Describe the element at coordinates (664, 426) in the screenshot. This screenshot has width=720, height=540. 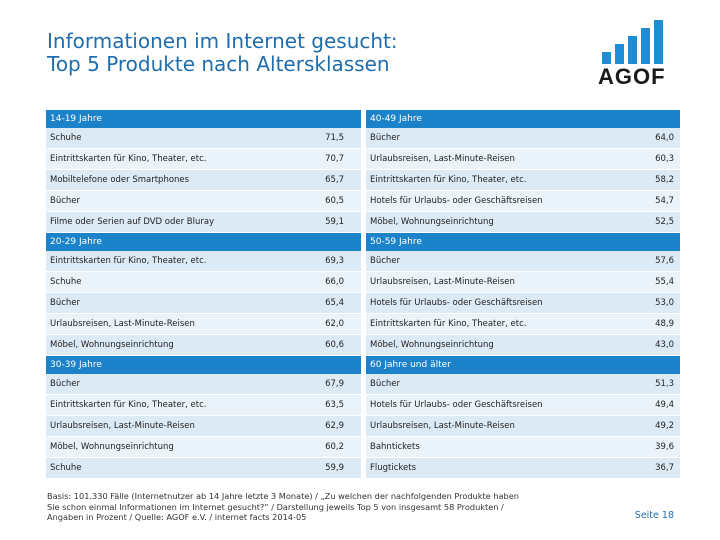
I see `percent-value: 49,2` at that location.